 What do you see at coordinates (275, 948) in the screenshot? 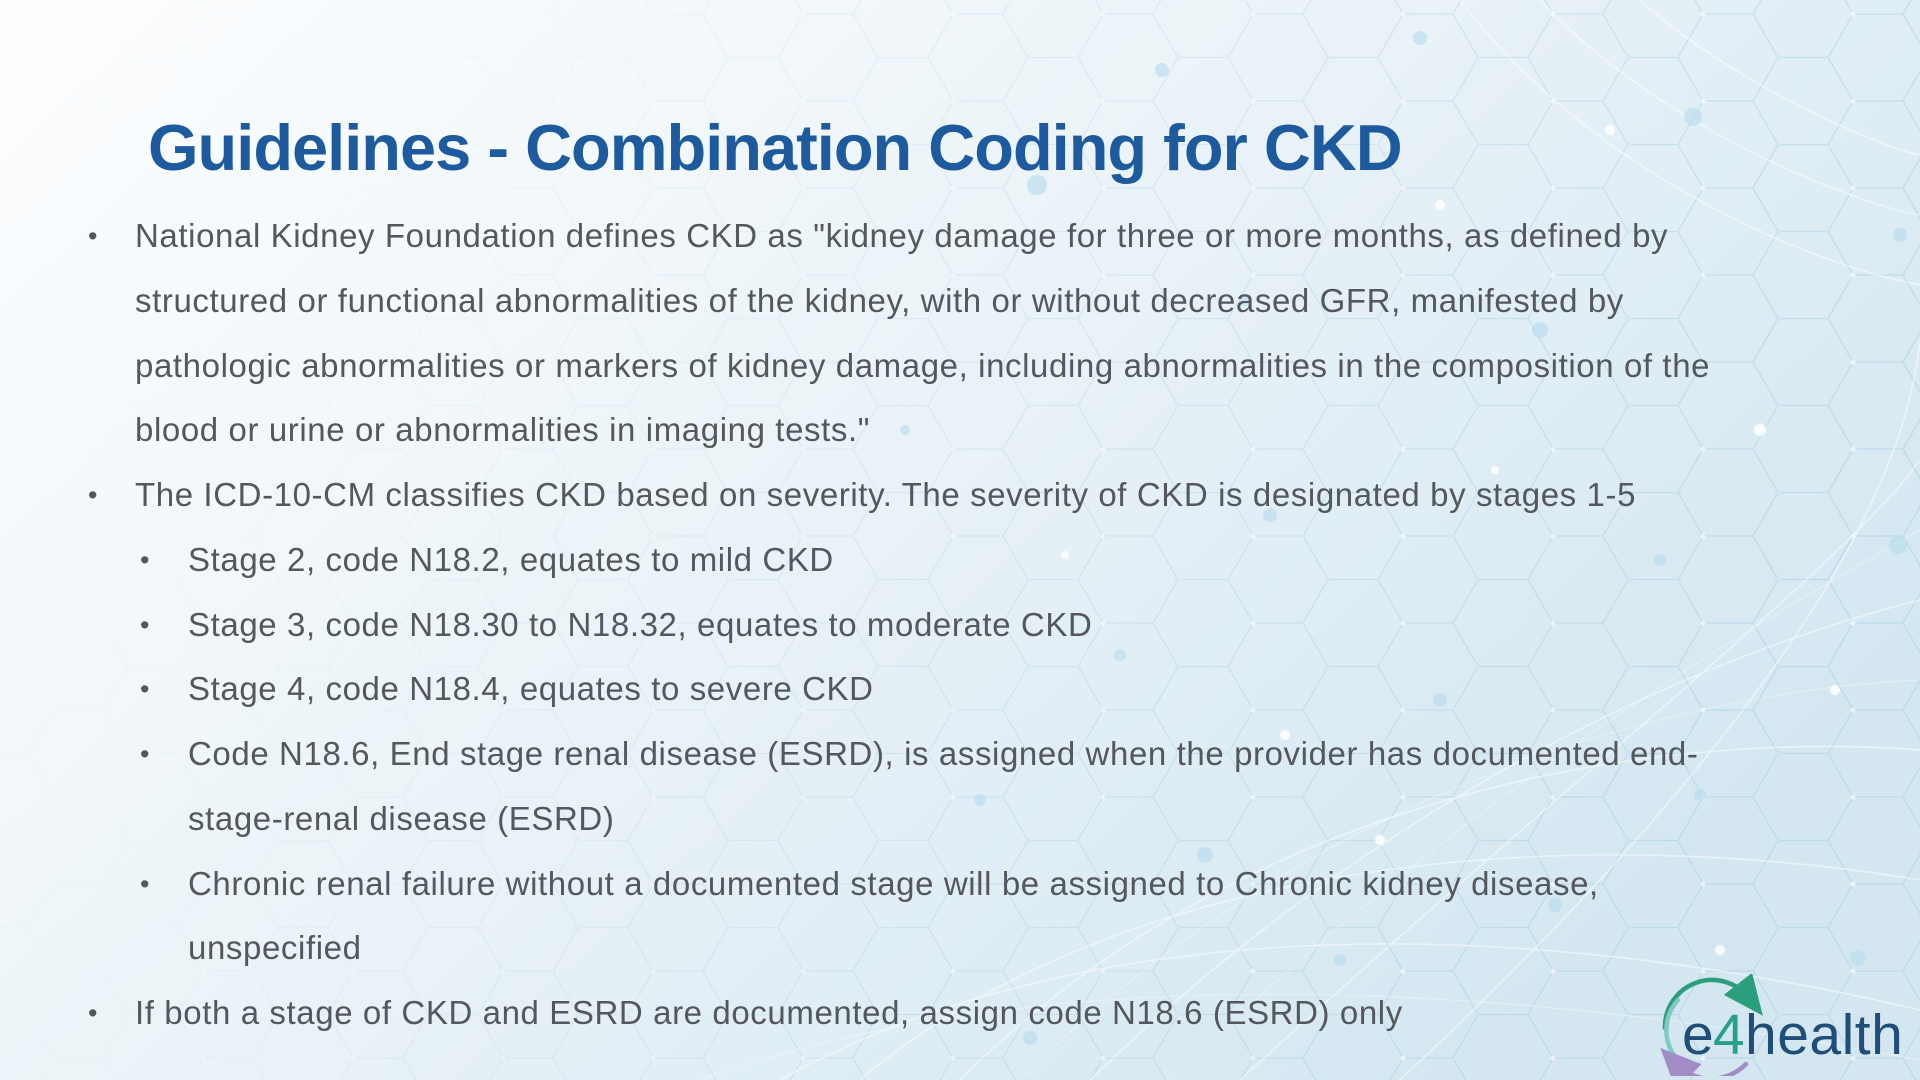
I see `bullet-line: unspecified` at bounding box center [275, 948].